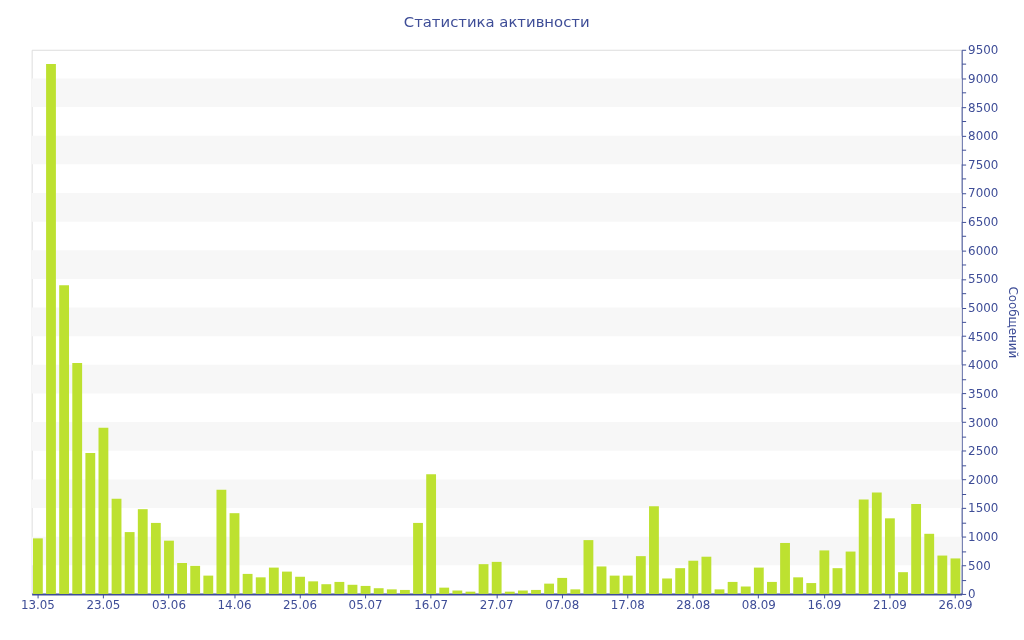 This screenshot has width=1024, height=640. I want to click on y-tick-label: 3000, so click(983, 422).